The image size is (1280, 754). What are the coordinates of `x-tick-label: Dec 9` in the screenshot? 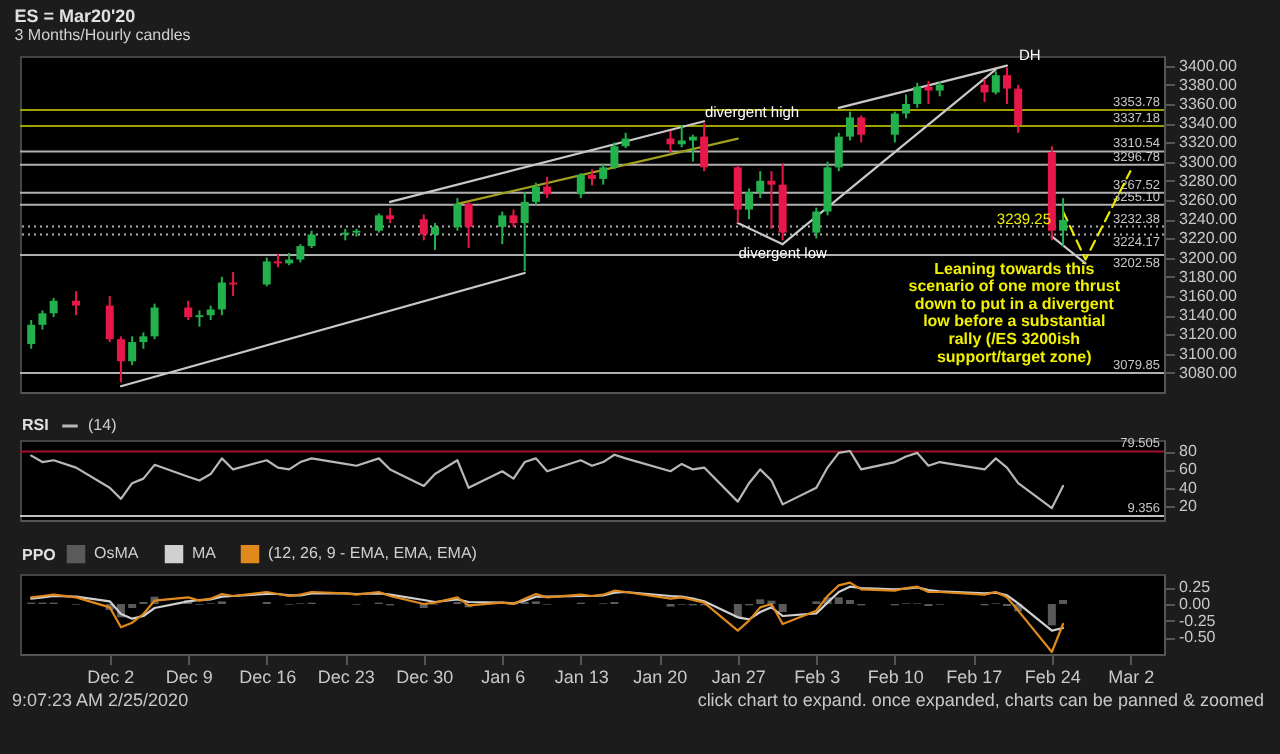 It's located at (189, 677).